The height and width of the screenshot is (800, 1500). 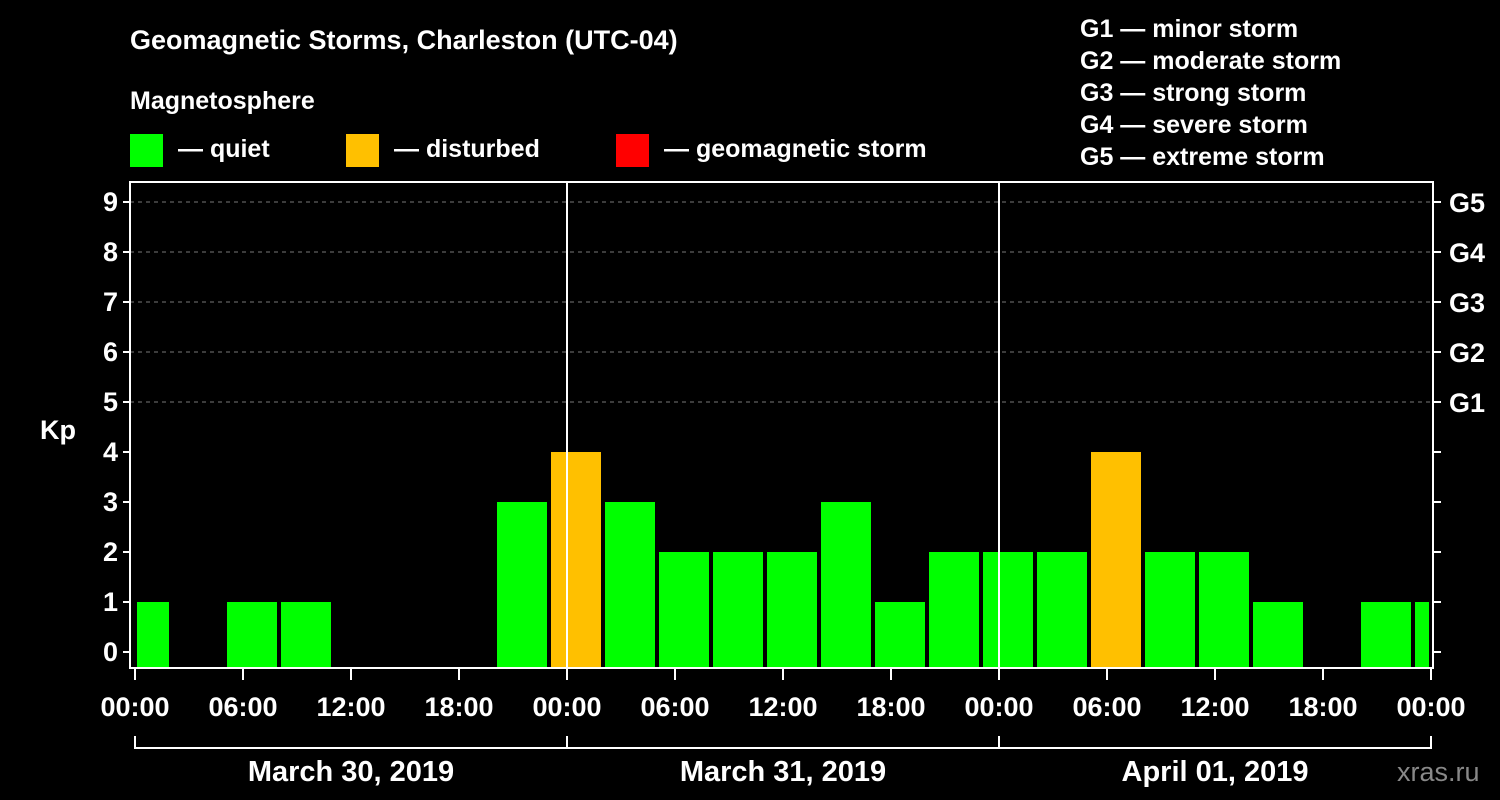 What do you see at coordinates (1202, 157) in the screenshot?
I see `storm-scale-g5: G5 — extreme storm` at bounding box center [1202, 157].